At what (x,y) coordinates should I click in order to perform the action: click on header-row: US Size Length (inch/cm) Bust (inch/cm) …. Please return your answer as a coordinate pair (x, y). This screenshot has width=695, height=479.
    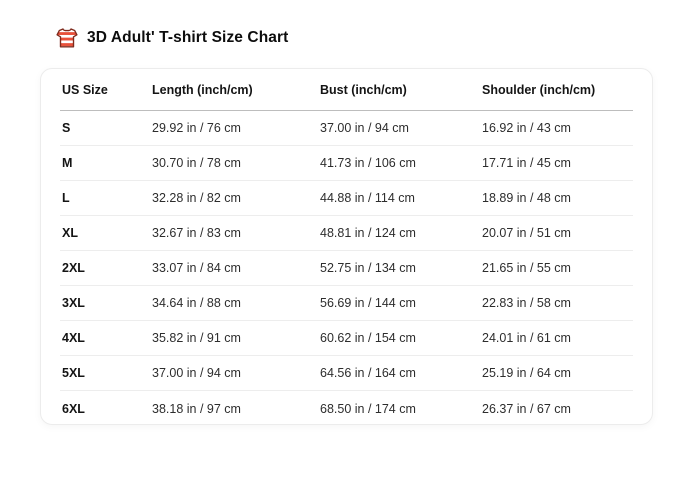
    Looking at the image, I should click on (346, 90).